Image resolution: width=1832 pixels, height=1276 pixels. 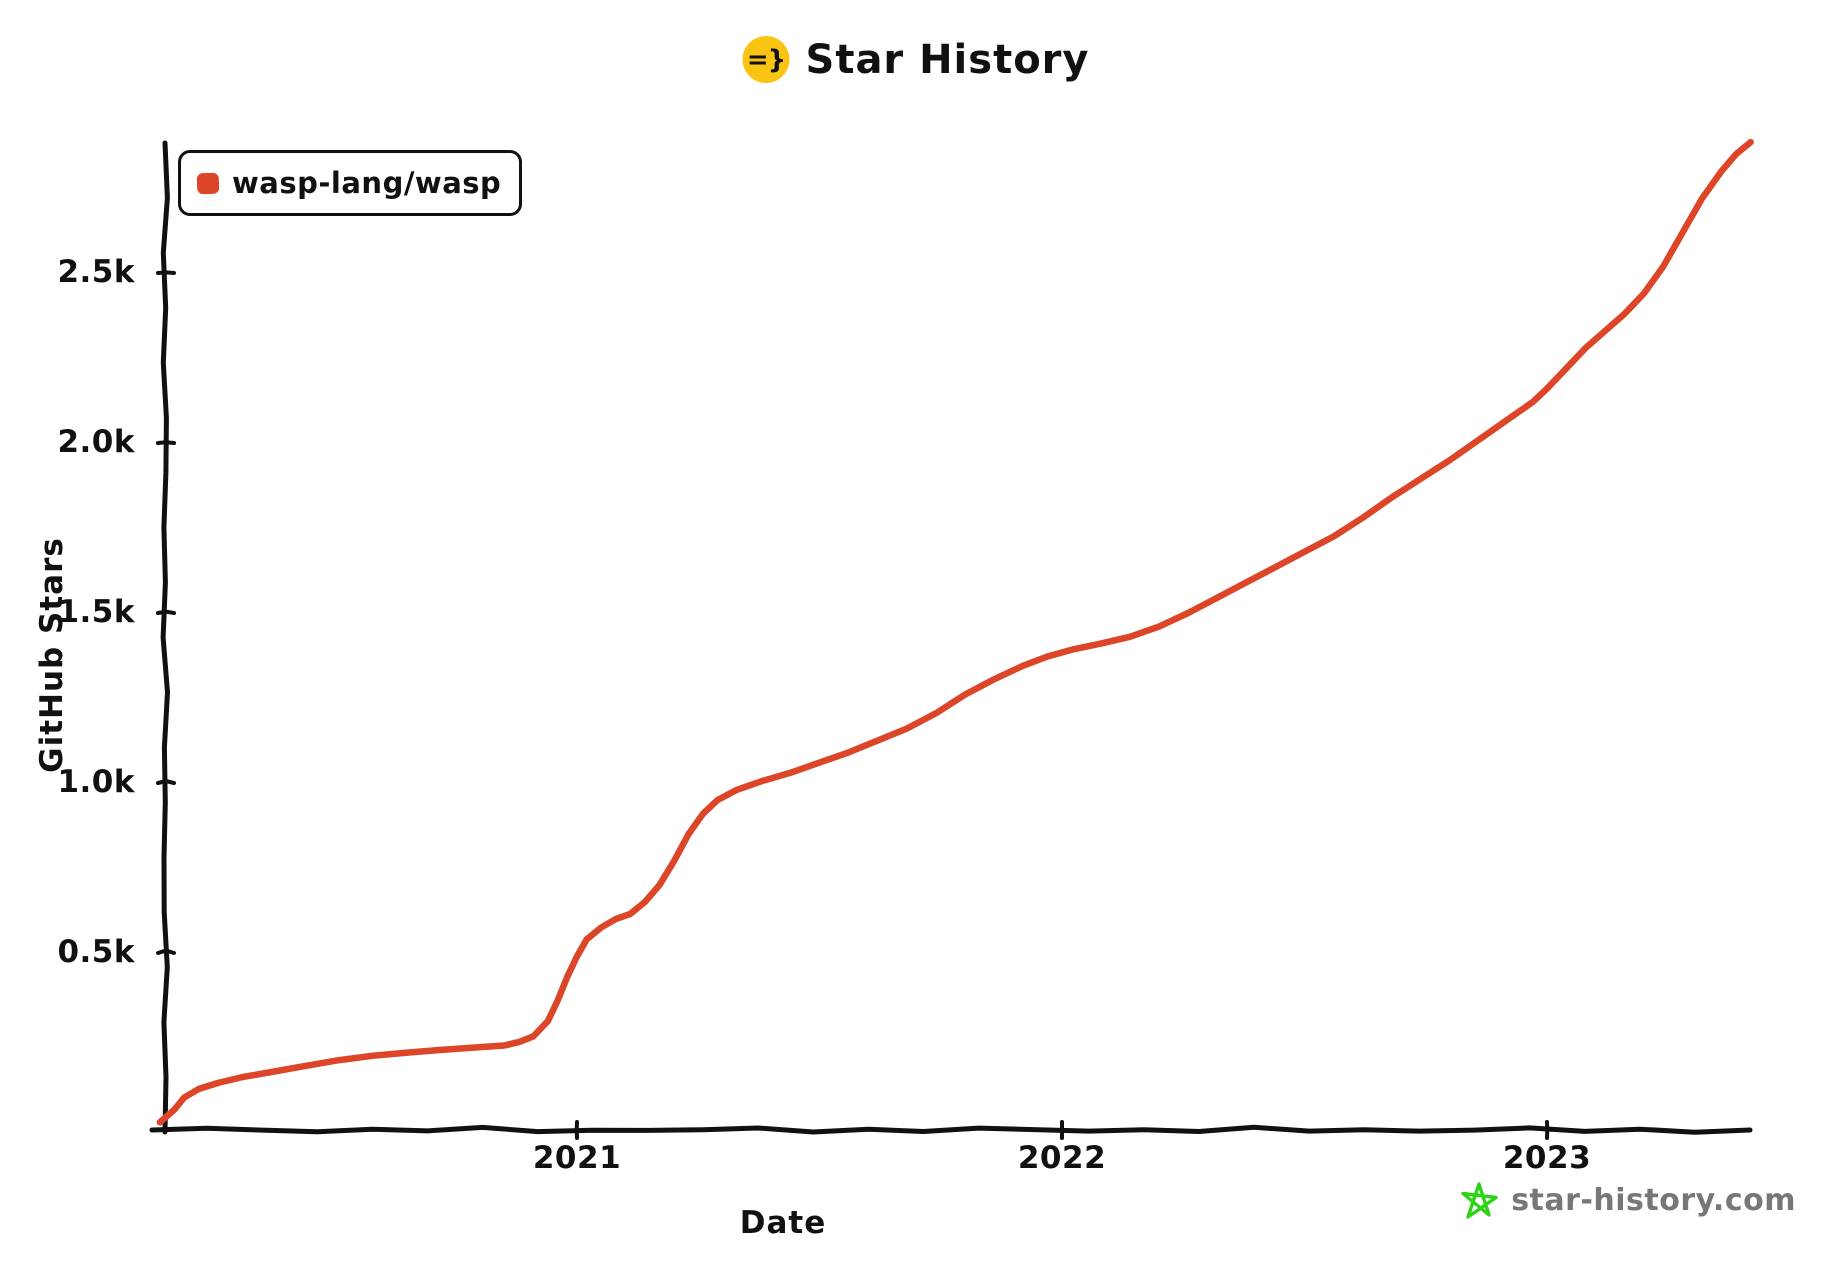 I want to click on legend: wasp-lang/wasp, so click(x=350, y=183).